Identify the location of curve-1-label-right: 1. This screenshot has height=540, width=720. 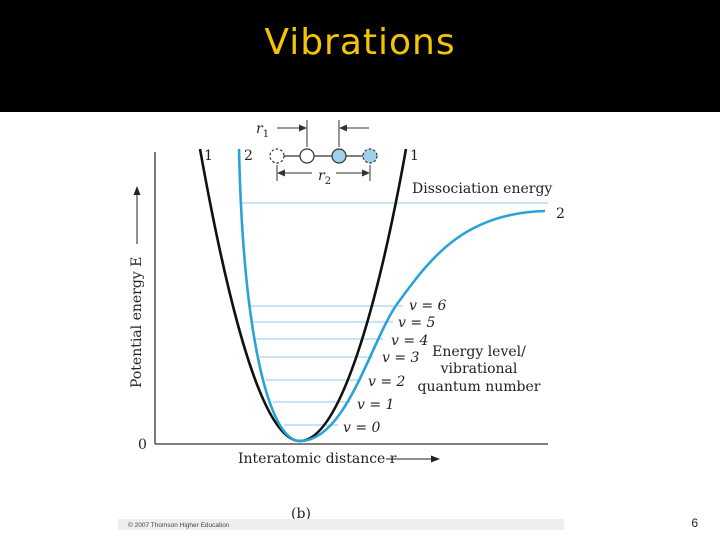
(414, 156).